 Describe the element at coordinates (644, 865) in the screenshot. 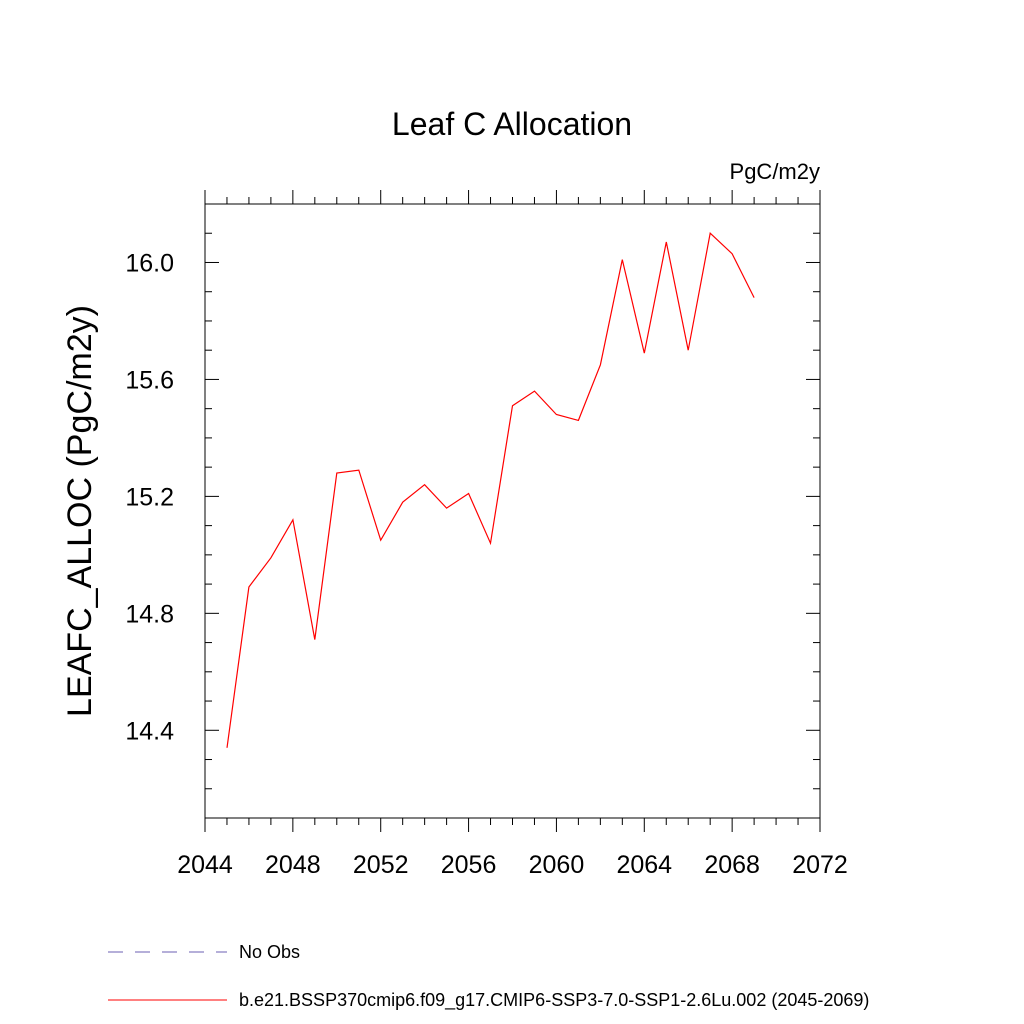

I see `x-tick-label: 2064` at that location.